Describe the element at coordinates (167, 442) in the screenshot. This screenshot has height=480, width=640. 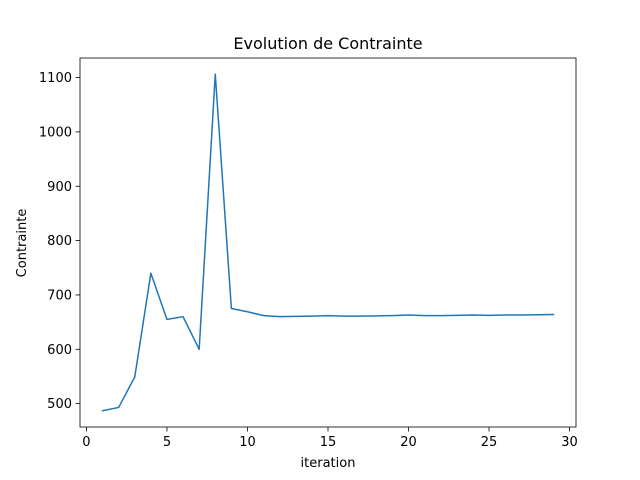
I see `x-tick-label: 5` at that location.